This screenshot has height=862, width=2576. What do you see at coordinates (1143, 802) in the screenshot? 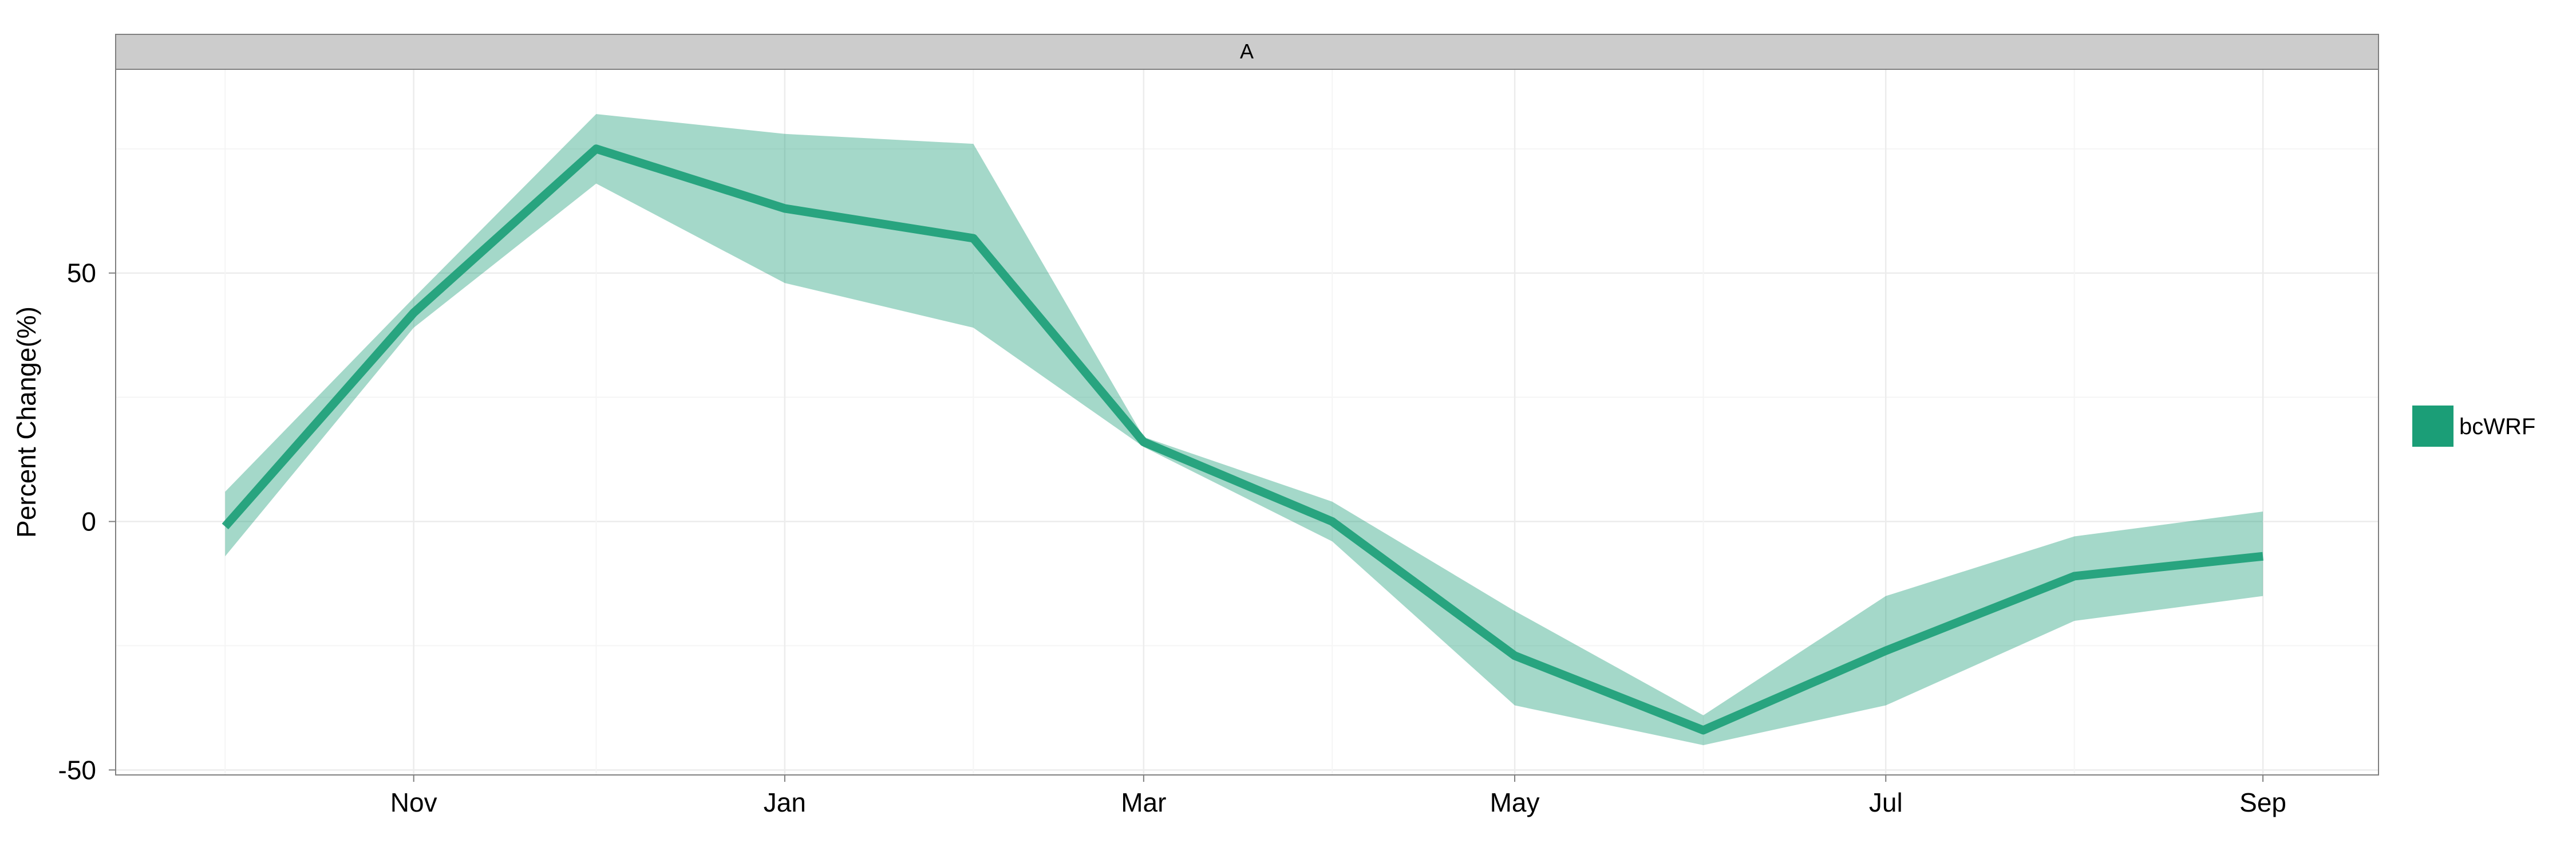
I see `x-tick-label: Mar` at bounding box center [1143, 802].